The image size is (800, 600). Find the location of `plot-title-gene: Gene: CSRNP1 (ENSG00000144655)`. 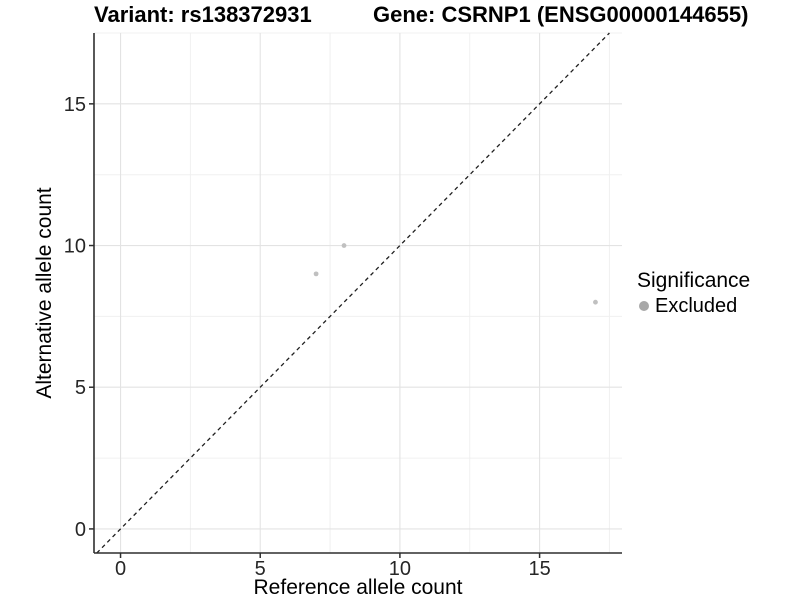

plot-title-gene: Gene: CSRNP1 (ENSG00000144655) is located at coordinates (561, 14).